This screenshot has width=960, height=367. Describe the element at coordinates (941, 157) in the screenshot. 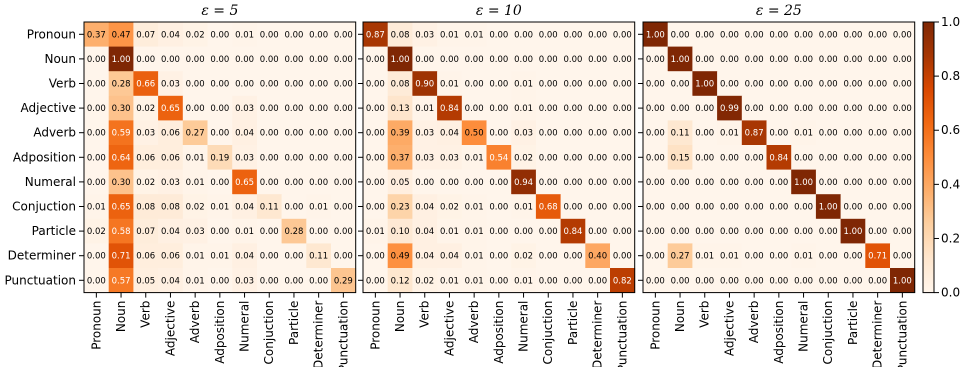

I see `colorbar: 0.0 0.2 0.4 0.6 0.8 1.0` at that location.